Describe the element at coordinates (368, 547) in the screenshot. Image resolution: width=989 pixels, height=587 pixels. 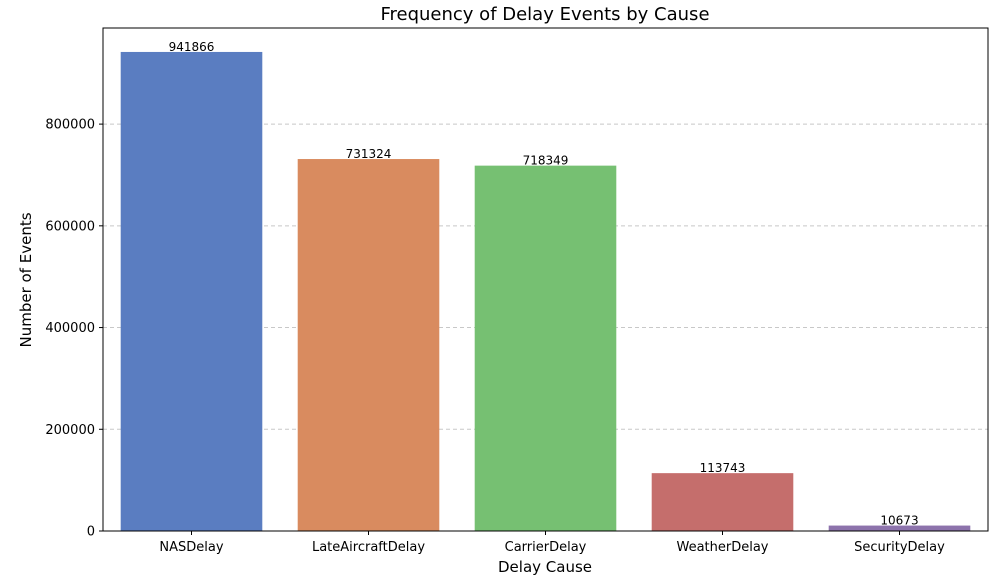
I see `x-tick-label: LateAircraftDelay` at that location.